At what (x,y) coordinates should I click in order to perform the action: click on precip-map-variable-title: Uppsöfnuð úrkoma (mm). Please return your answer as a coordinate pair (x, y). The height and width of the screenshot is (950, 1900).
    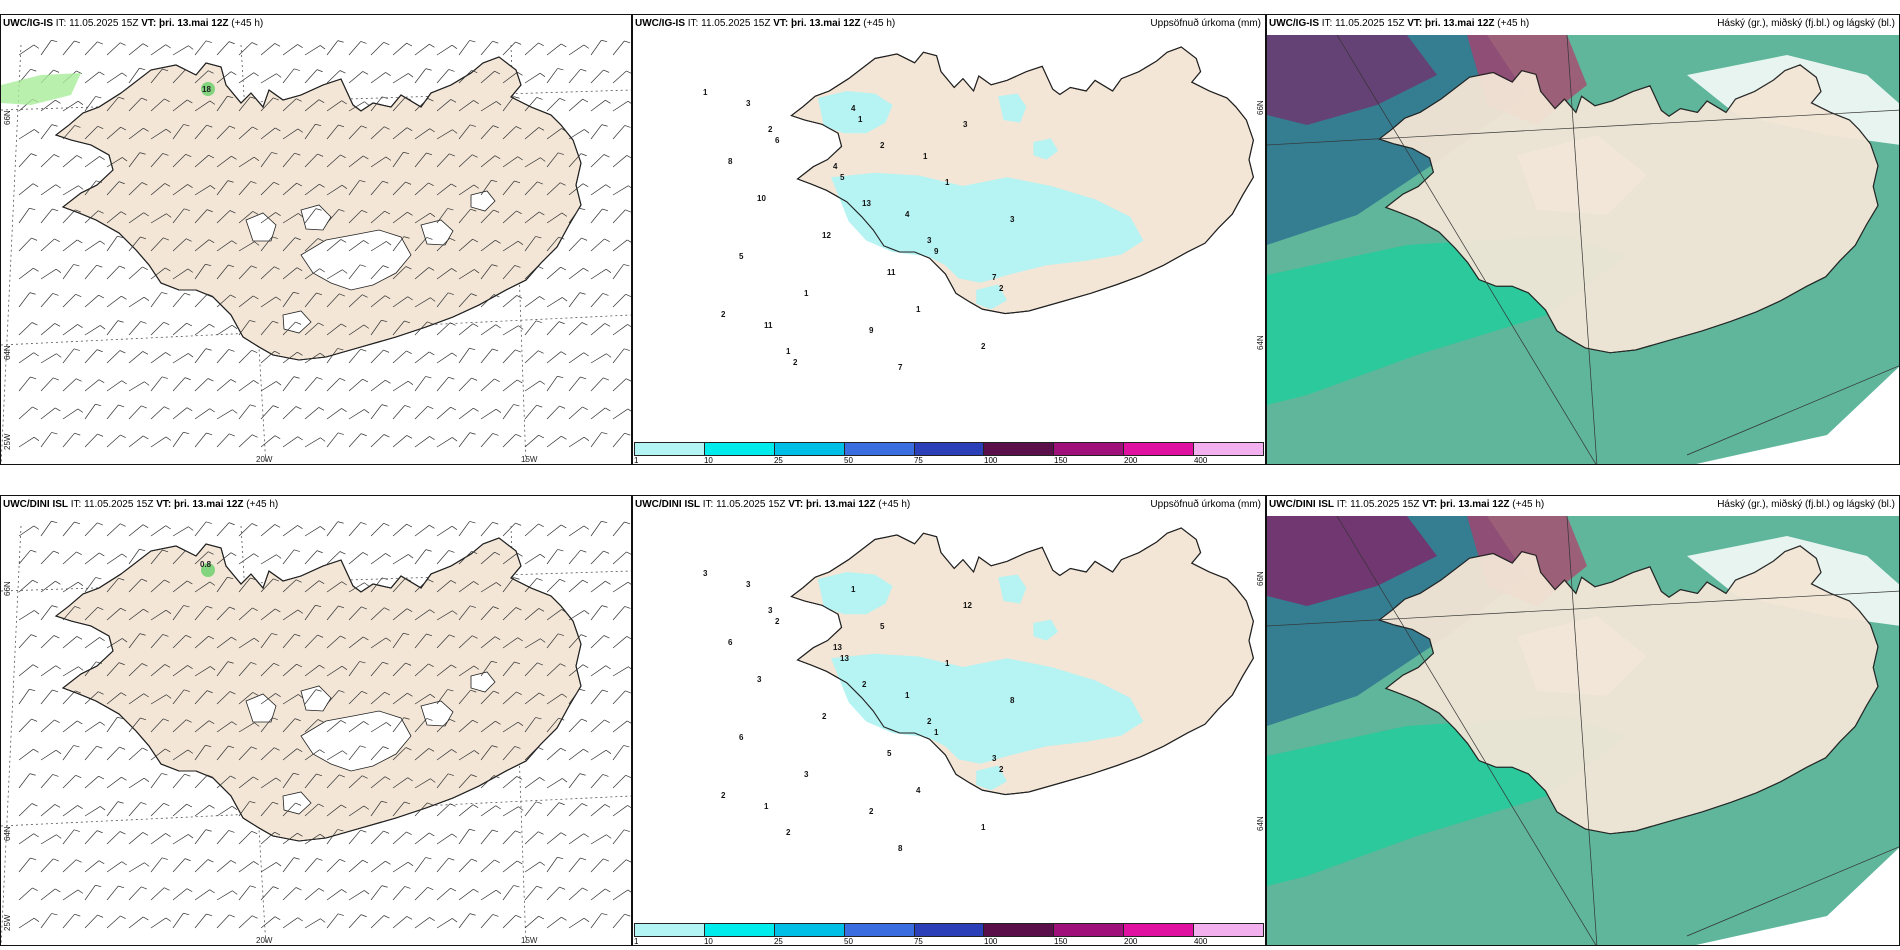
    Looking at the image, I should click on (1205, 23).